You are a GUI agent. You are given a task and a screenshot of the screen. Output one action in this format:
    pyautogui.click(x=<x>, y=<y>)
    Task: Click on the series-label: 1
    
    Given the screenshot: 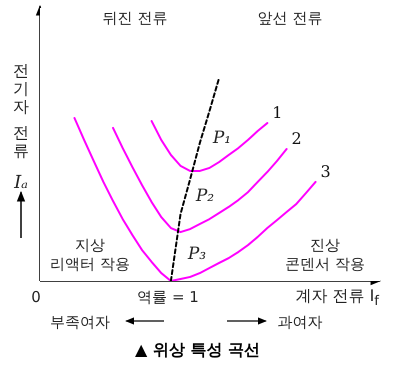 What is the action you would take?
    pyautogui.click(x=277, y=112)
    